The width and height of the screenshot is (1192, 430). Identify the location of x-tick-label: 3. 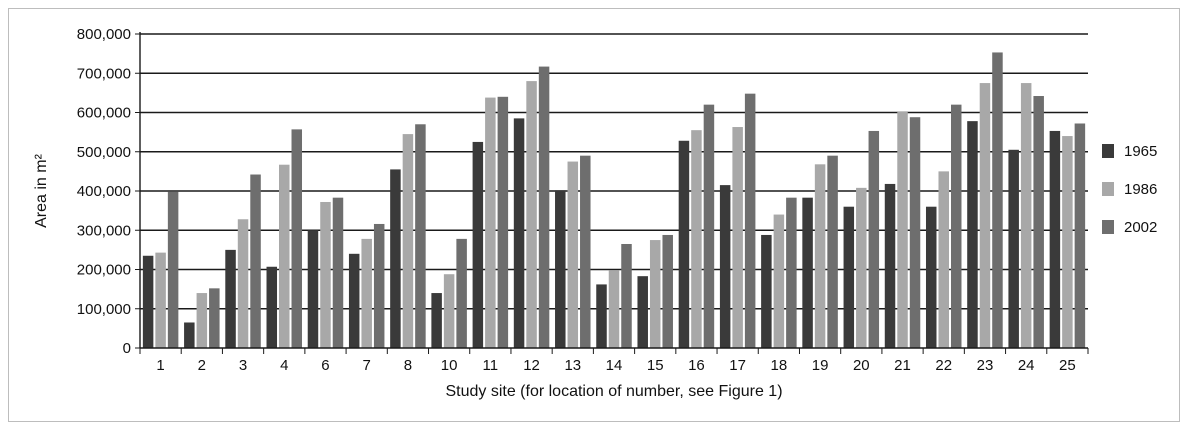
(243, 365).